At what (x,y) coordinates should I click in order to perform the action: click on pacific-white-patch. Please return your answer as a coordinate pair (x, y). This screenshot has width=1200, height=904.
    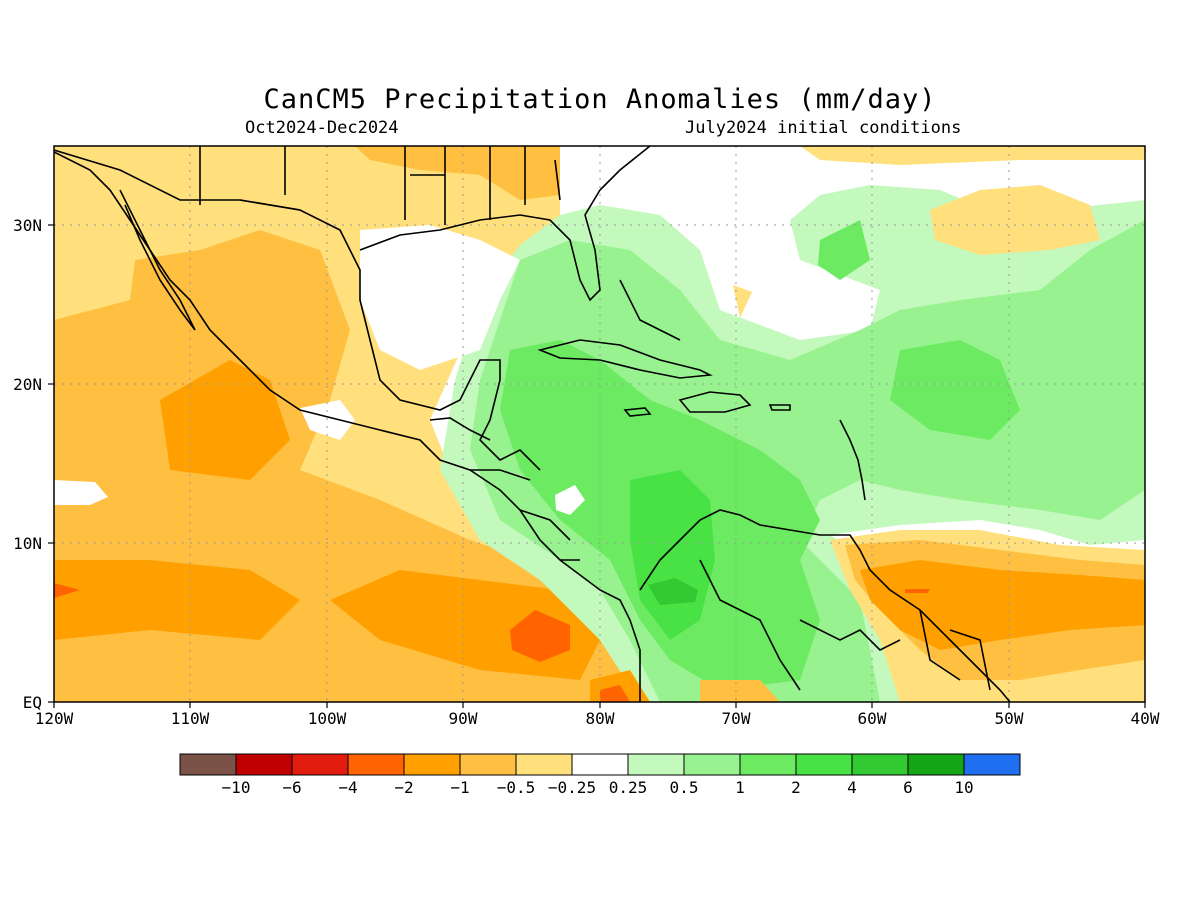
    Looking at the image, I should click on (81, 492).